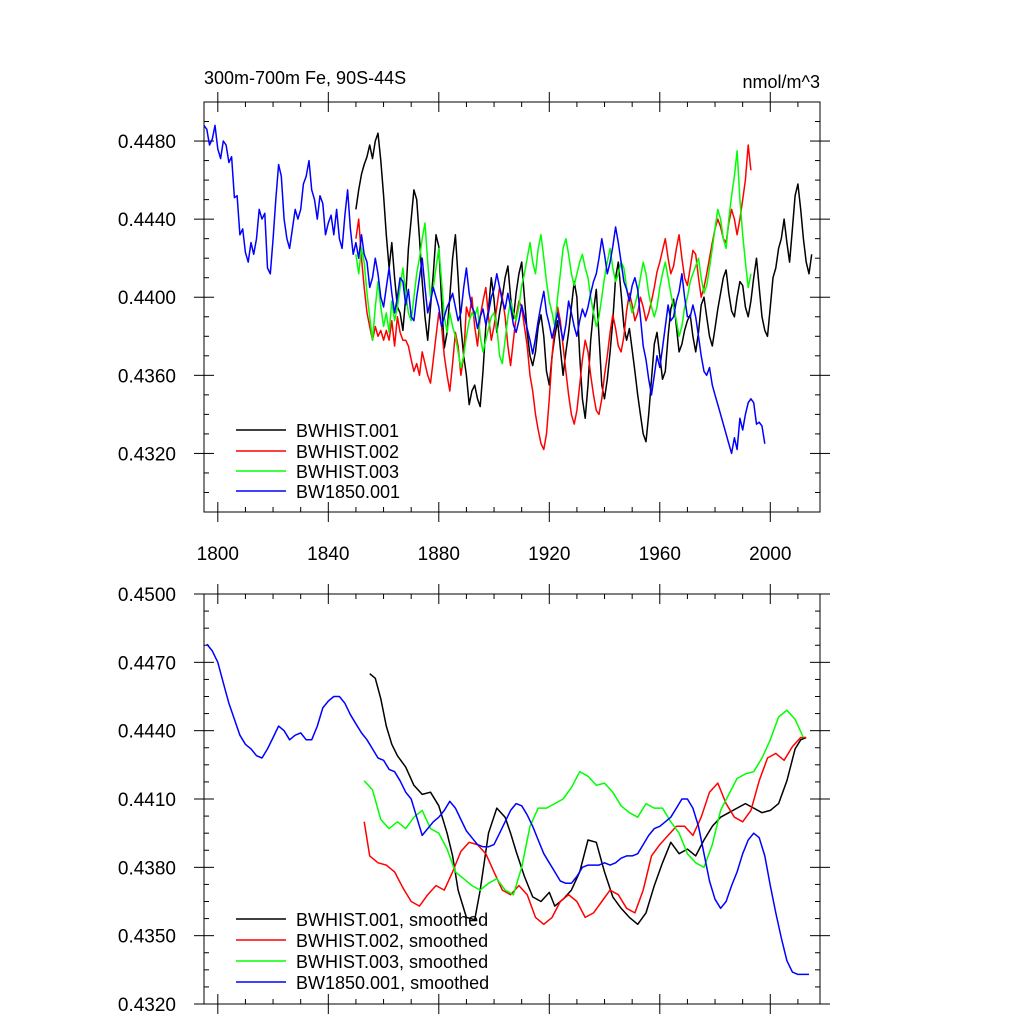 The height and width of the screenshot is (1029, 1024). I want to click on legend-label-bwhist-003-smoothed: BWHIST.003, smoothed, so click(392, 962).